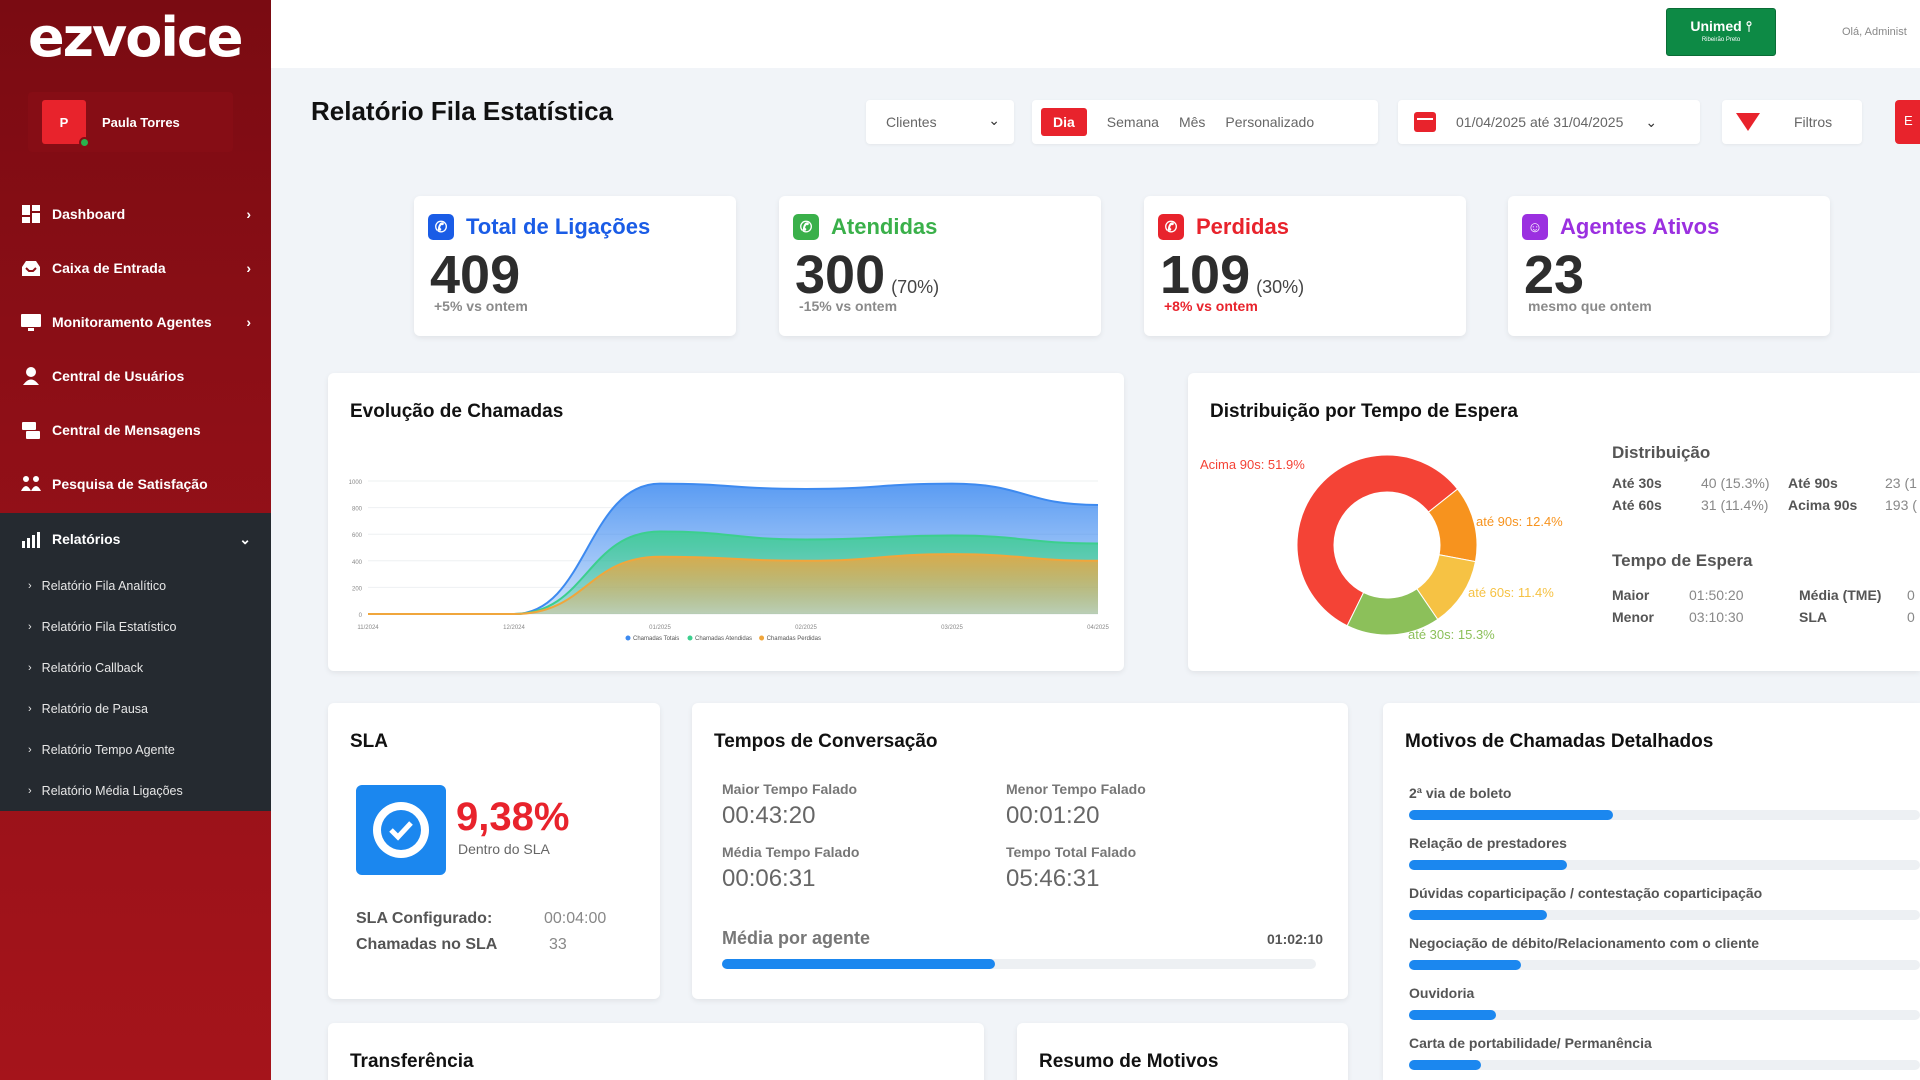 The image size is (1920, 1080). Describe the element at coordinates (1559, 741) in the screenshot. I see `card-title: Motivos de Chamadas Detalhados` at that location.